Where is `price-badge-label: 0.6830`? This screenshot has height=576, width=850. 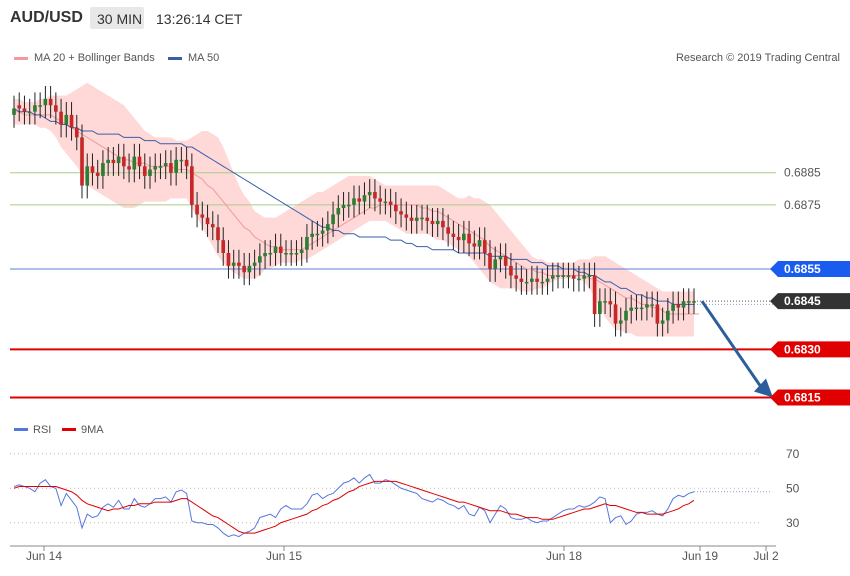 price-badge-label: 0.6830 is located at coordinates (802, 349).